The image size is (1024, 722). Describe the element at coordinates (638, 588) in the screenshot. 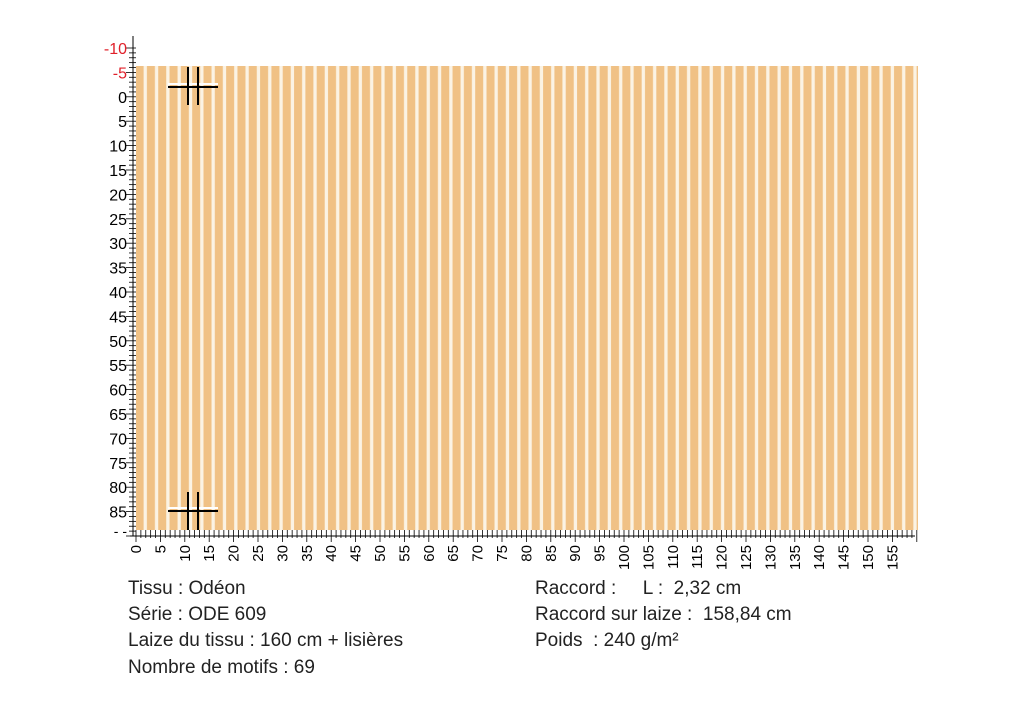

I see `info-text: Raccord : L : 2,32 cm` at that location.